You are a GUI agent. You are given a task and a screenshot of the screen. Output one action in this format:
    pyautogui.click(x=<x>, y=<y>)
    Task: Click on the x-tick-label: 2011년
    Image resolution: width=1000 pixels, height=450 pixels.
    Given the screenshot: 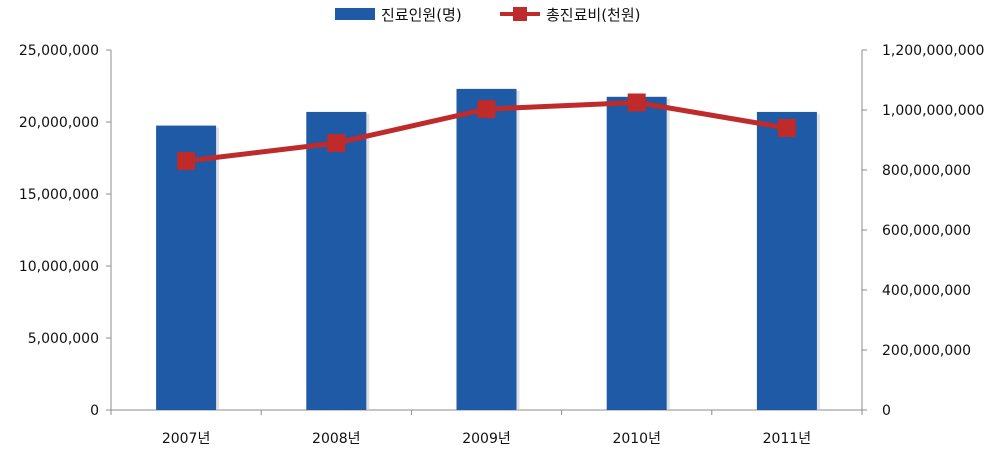 What is the action you would take?
    pyautogui.click(x=787, y=439)
    